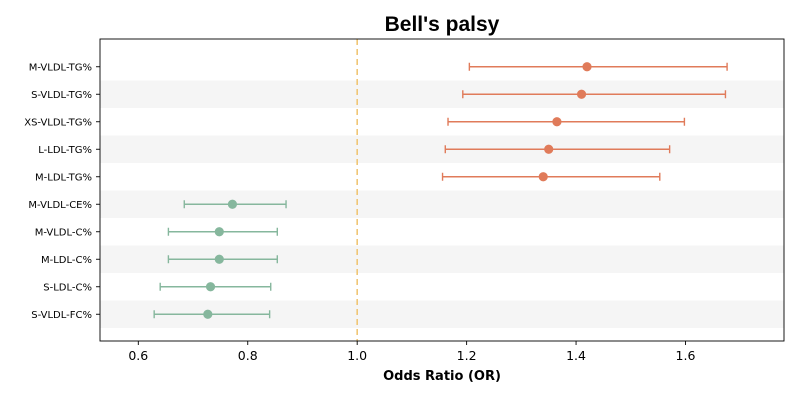 This screenshot has width=800, height=400. I want to click on row-band, so click(442, 149).